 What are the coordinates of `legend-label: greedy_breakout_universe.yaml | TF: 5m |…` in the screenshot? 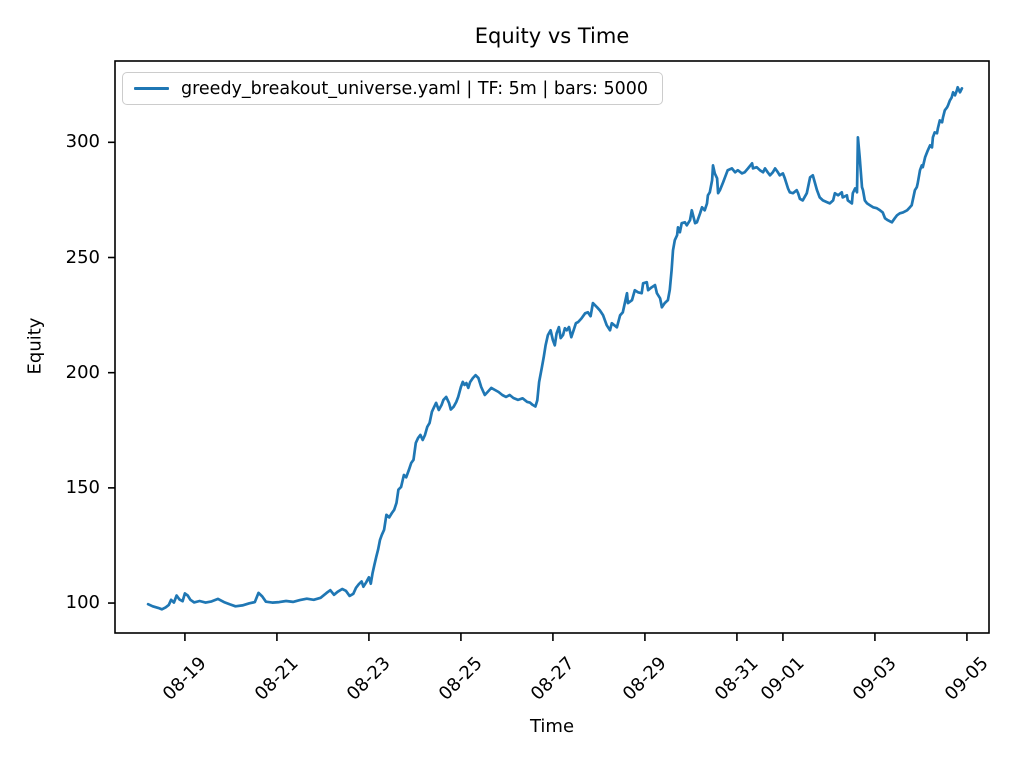 It's located at (415, 88).